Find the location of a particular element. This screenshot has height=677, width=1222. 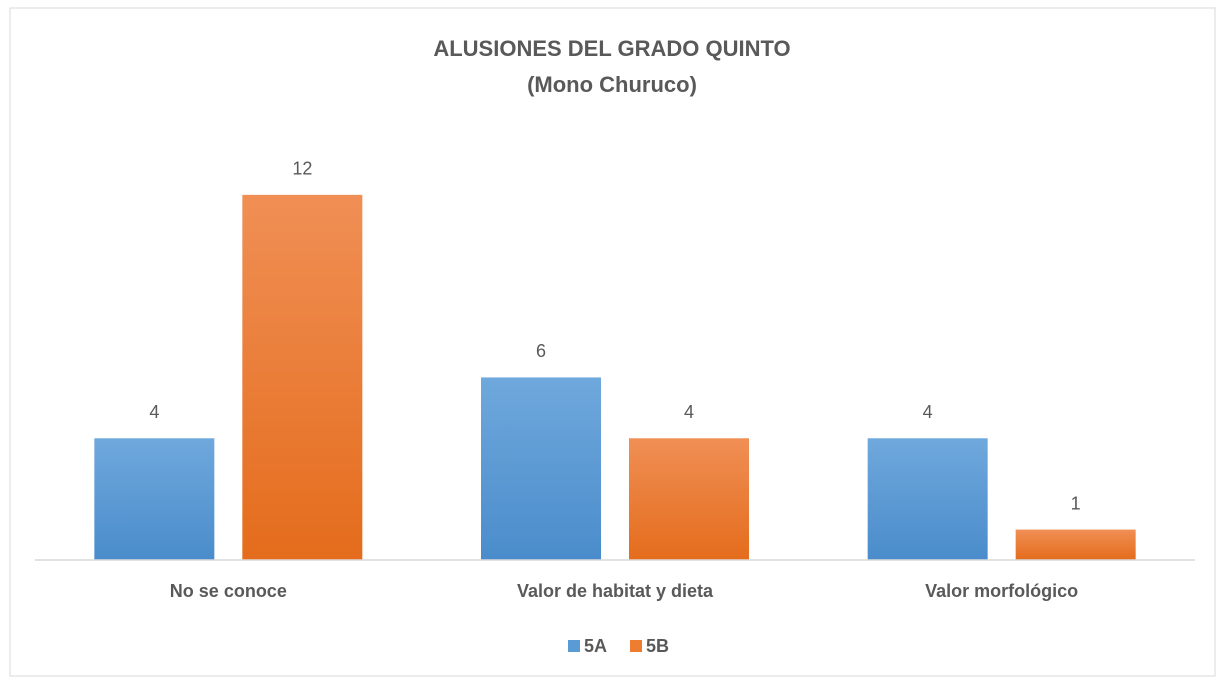

data-label: 6 is located at coordinates (541, 351).